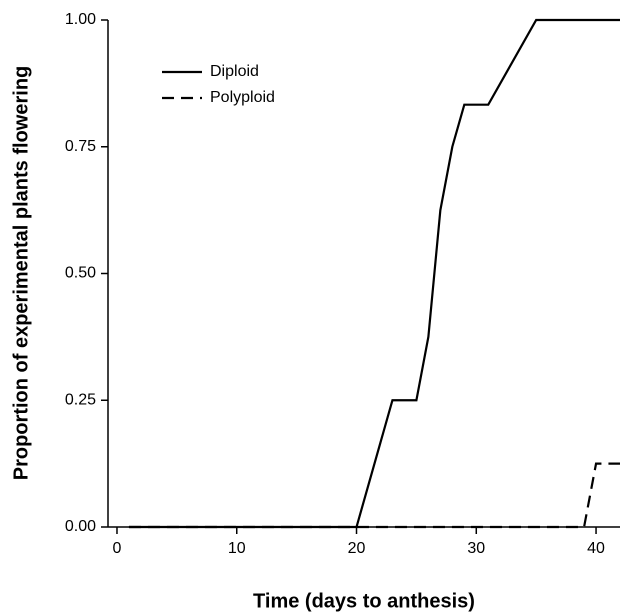 Image resolution: width=621 pixels, height=613 pixels. Describe the element at coordinates (117, 548) in the screenshot. I see `x-tick-label: 0` at that location.